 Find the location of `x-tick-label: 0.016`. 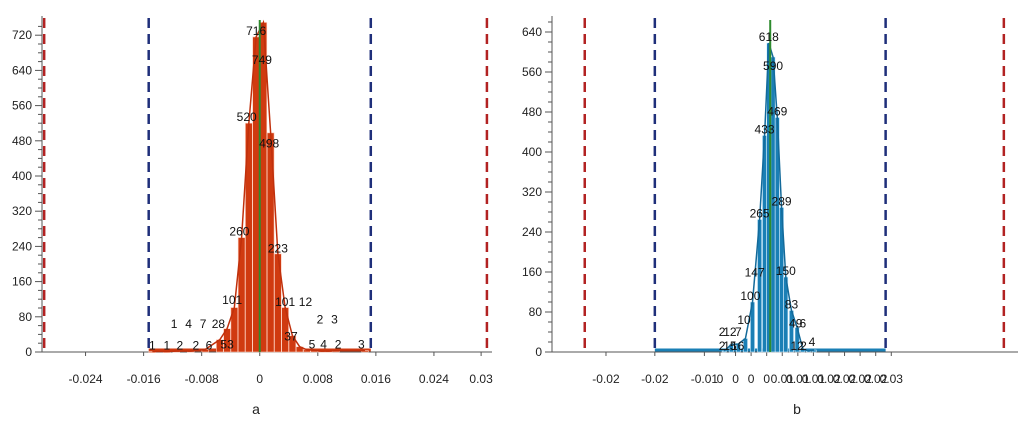

x-tick-label: 0.016 is located at coordinates (376, 379).